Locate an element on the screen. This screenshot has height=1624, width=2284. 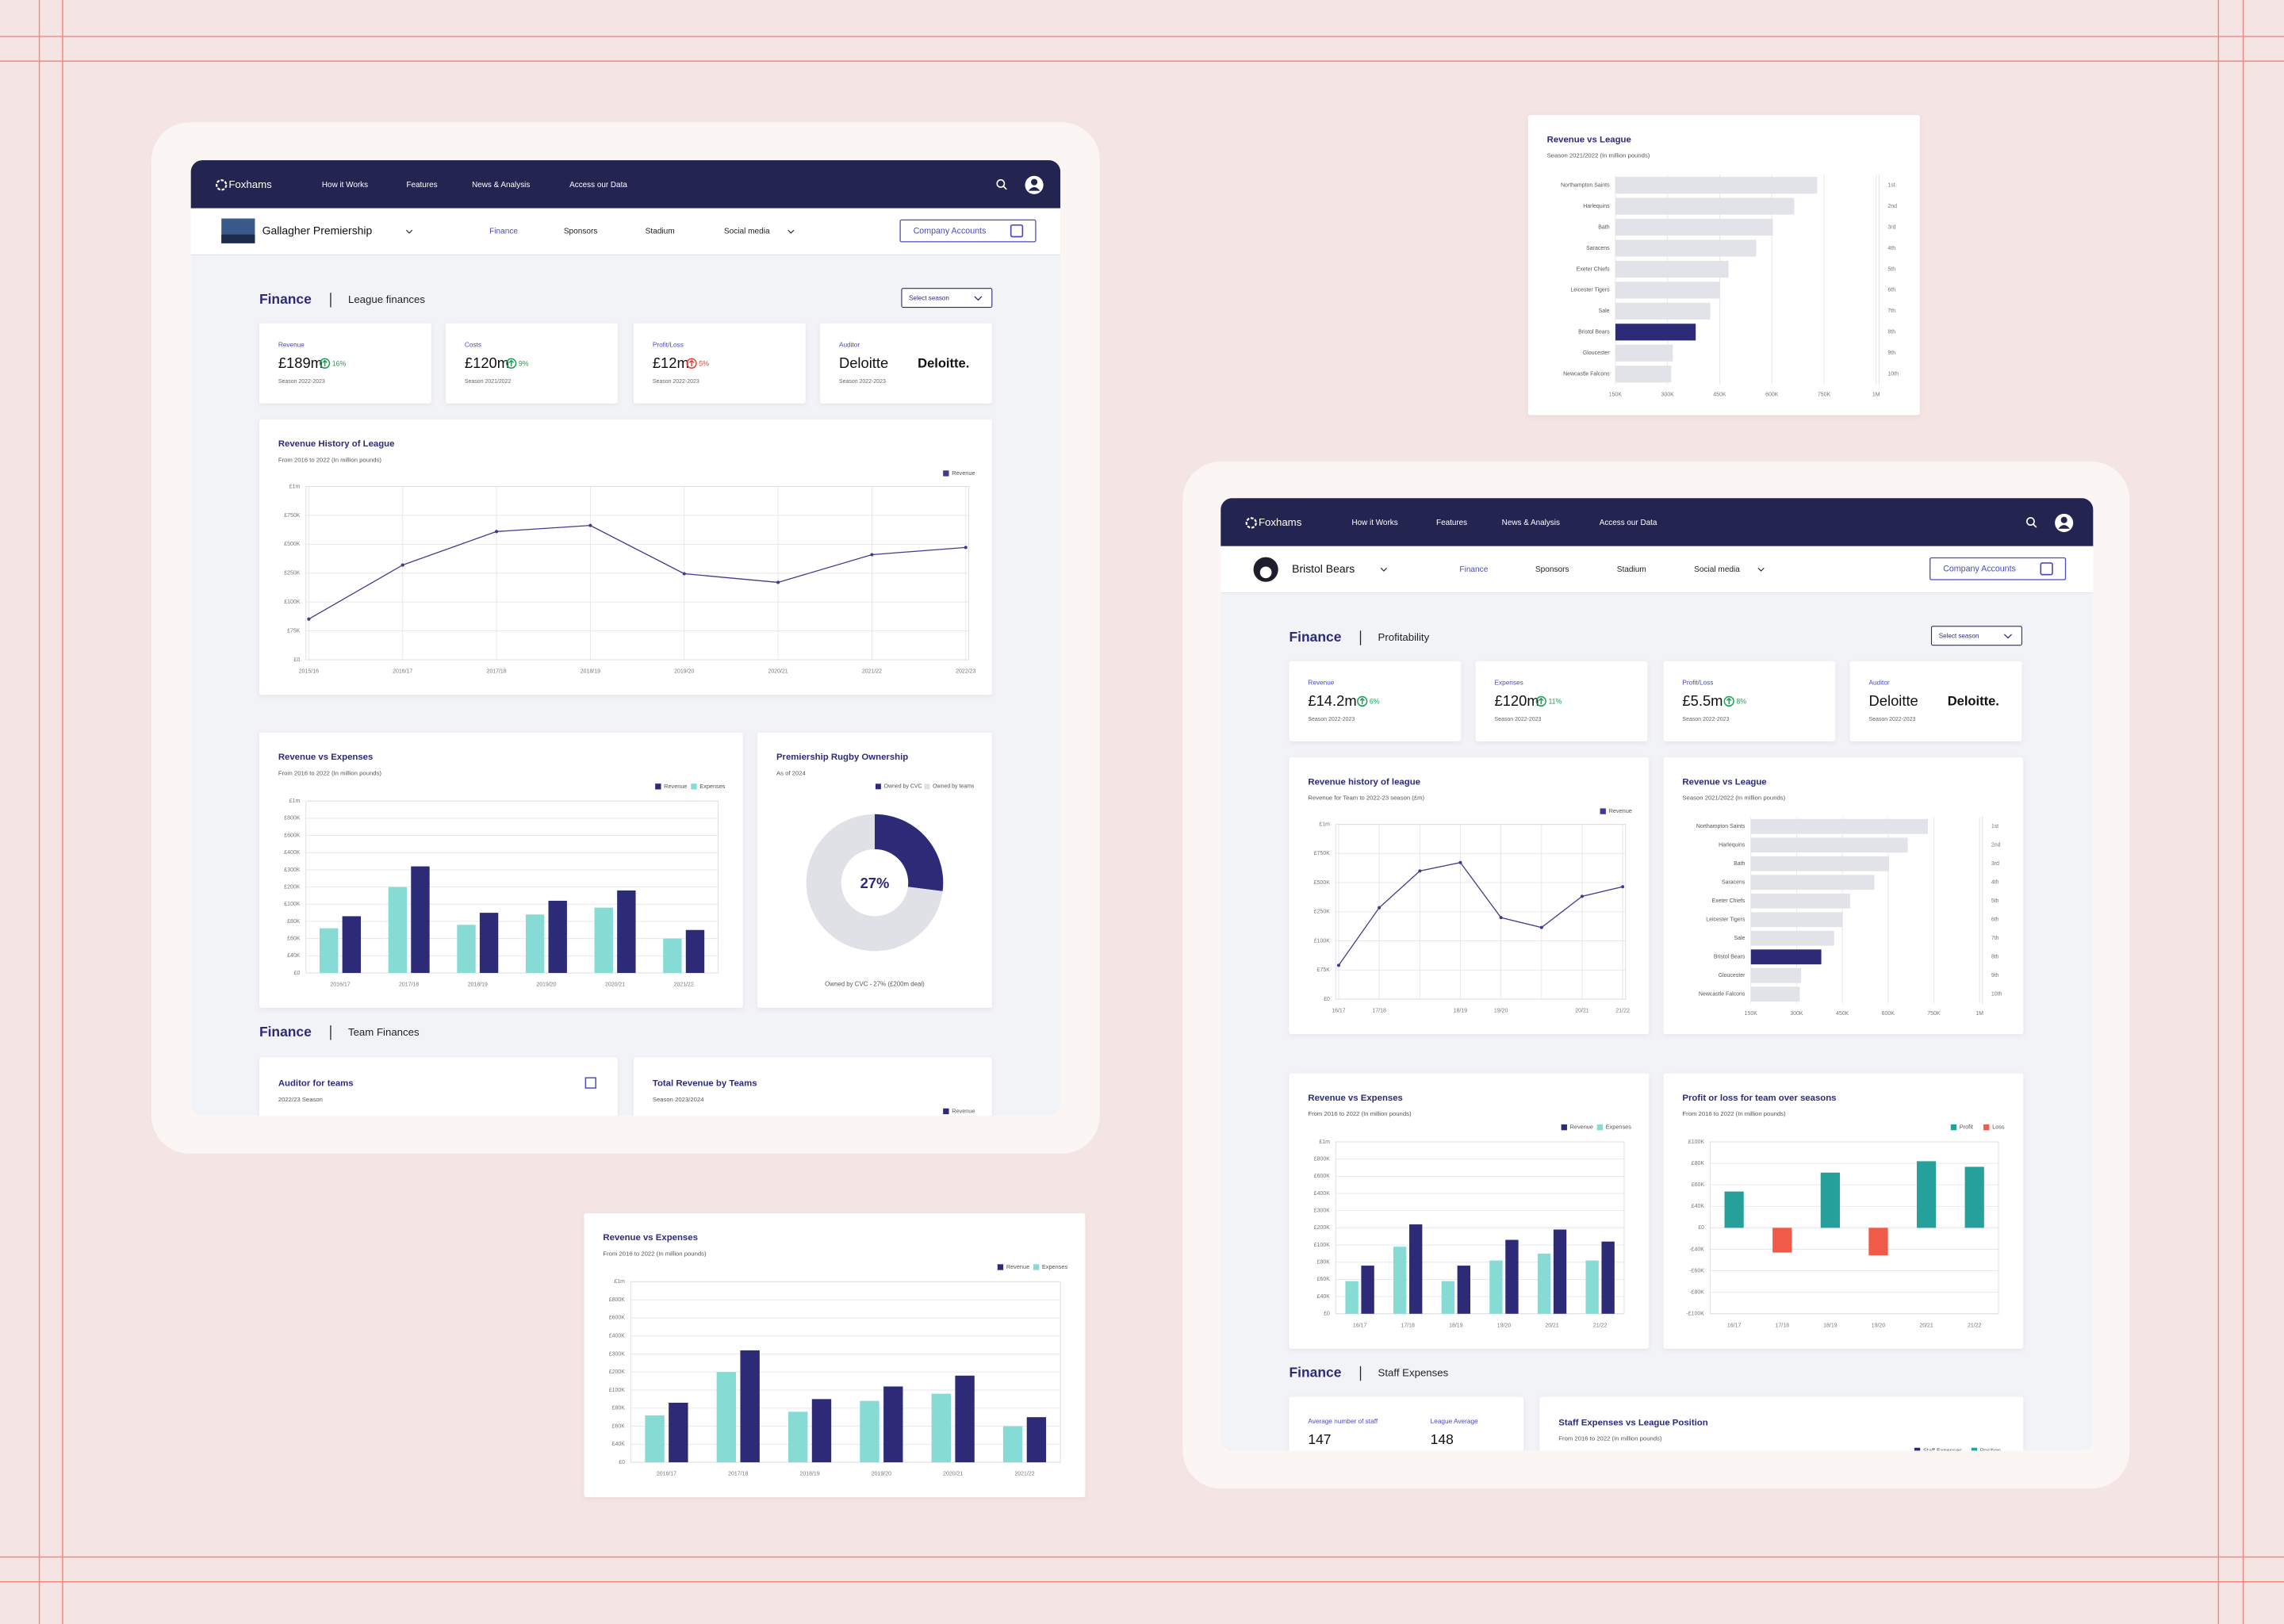
kpi-value: £12m is located at coordinates (671, 362).